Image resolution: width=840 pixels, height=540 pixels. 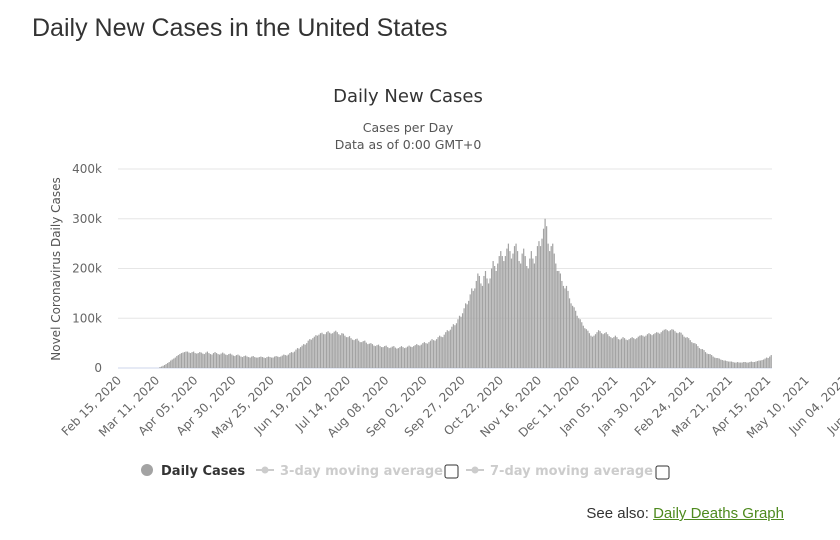 What do you see at coordinates (87, 318) in the screenshot?
I see `y-tick-label: 100k` at bounding box center [87, 318].